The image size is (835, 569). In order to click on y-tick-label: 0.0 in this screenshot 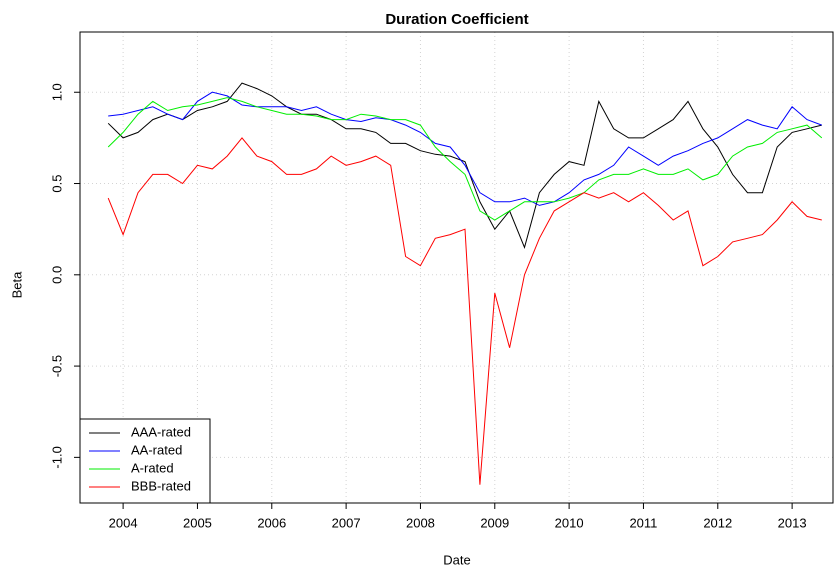, I will do `click(56, 275)`.